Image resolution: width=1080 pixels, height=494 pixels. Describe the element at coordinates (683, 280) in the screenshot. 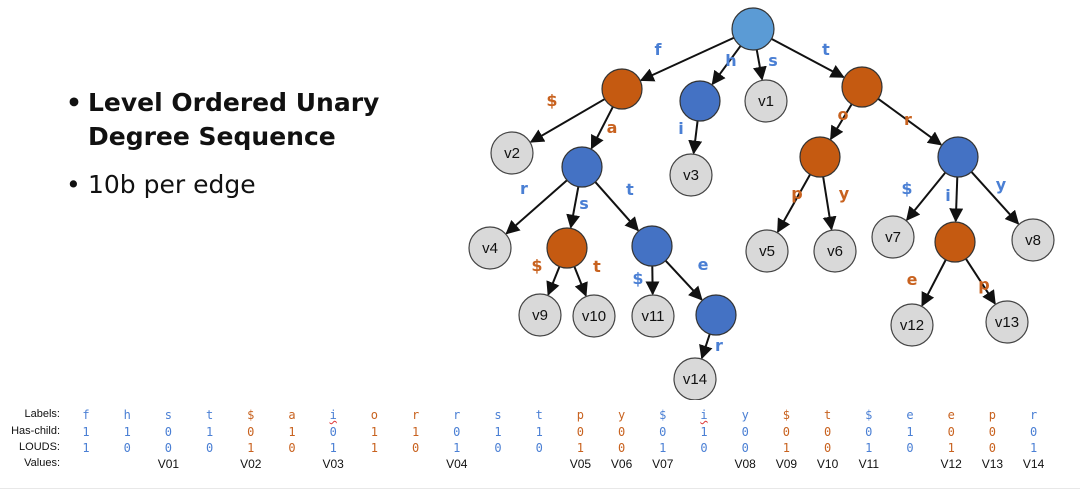

I see `edge-n_fat-n_fate` at that location.